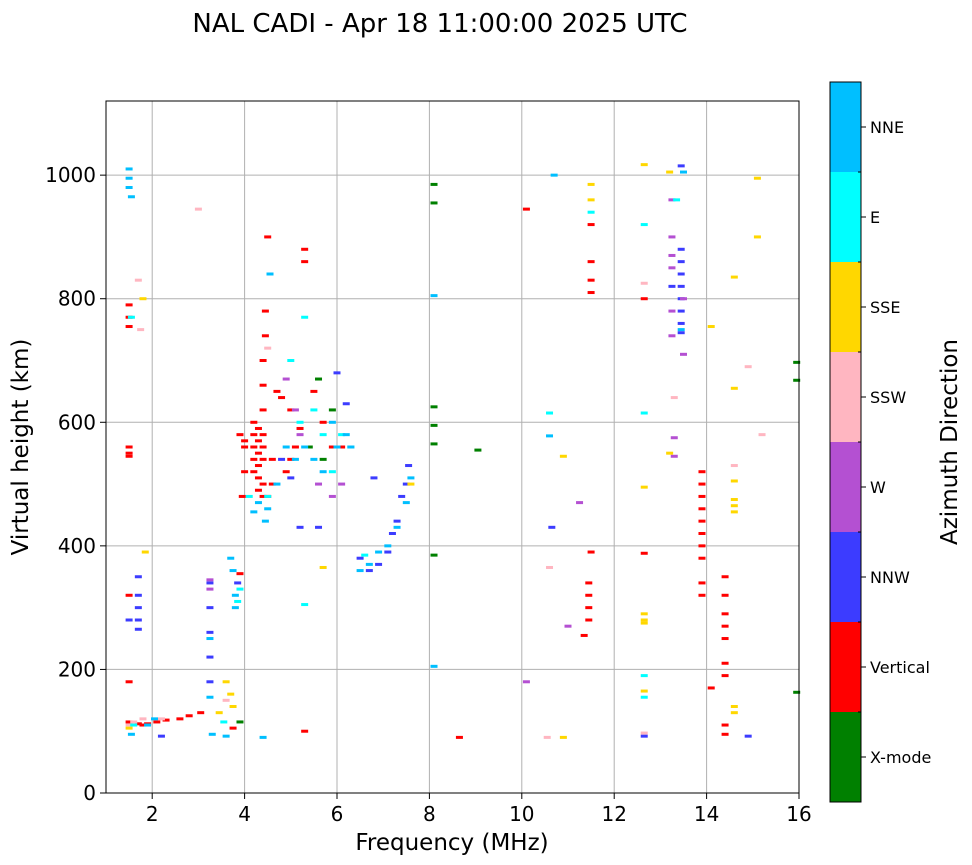  What do you see at coordinates (152, 814) in the screenshot?
I see `x-tick-label: 2` at bounding box center [152, 814].